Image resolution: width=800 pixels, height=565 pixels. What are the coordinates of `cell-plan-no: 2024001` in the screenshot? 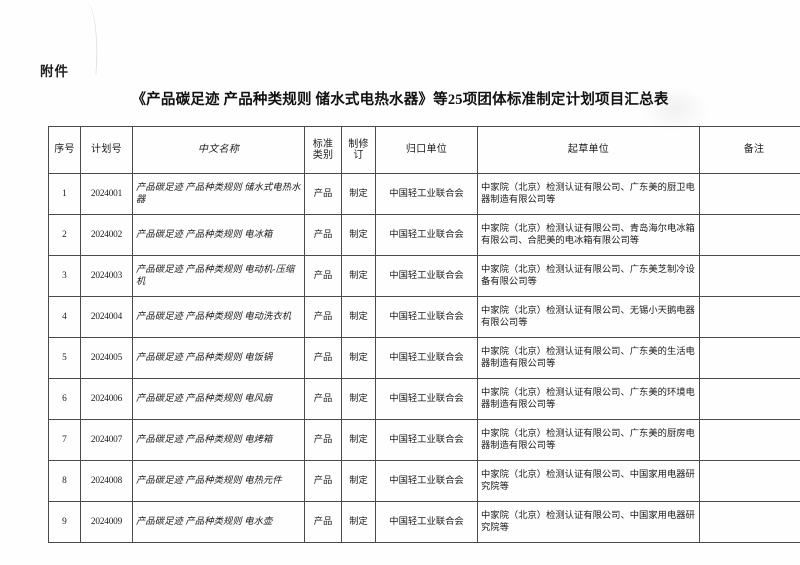 It's located at (106, 194).